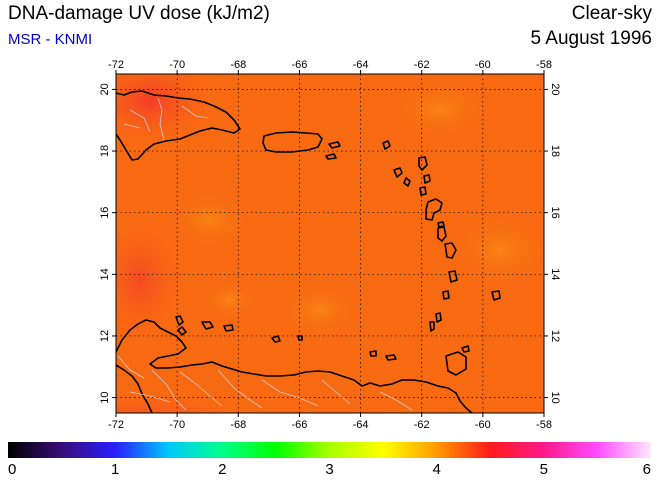 The width and height of the screenshot is (660, 480). What do you see at coordinates (294, 366) in the screenshot?
I see `venezuela-coast` at bounding box center [294, 366].